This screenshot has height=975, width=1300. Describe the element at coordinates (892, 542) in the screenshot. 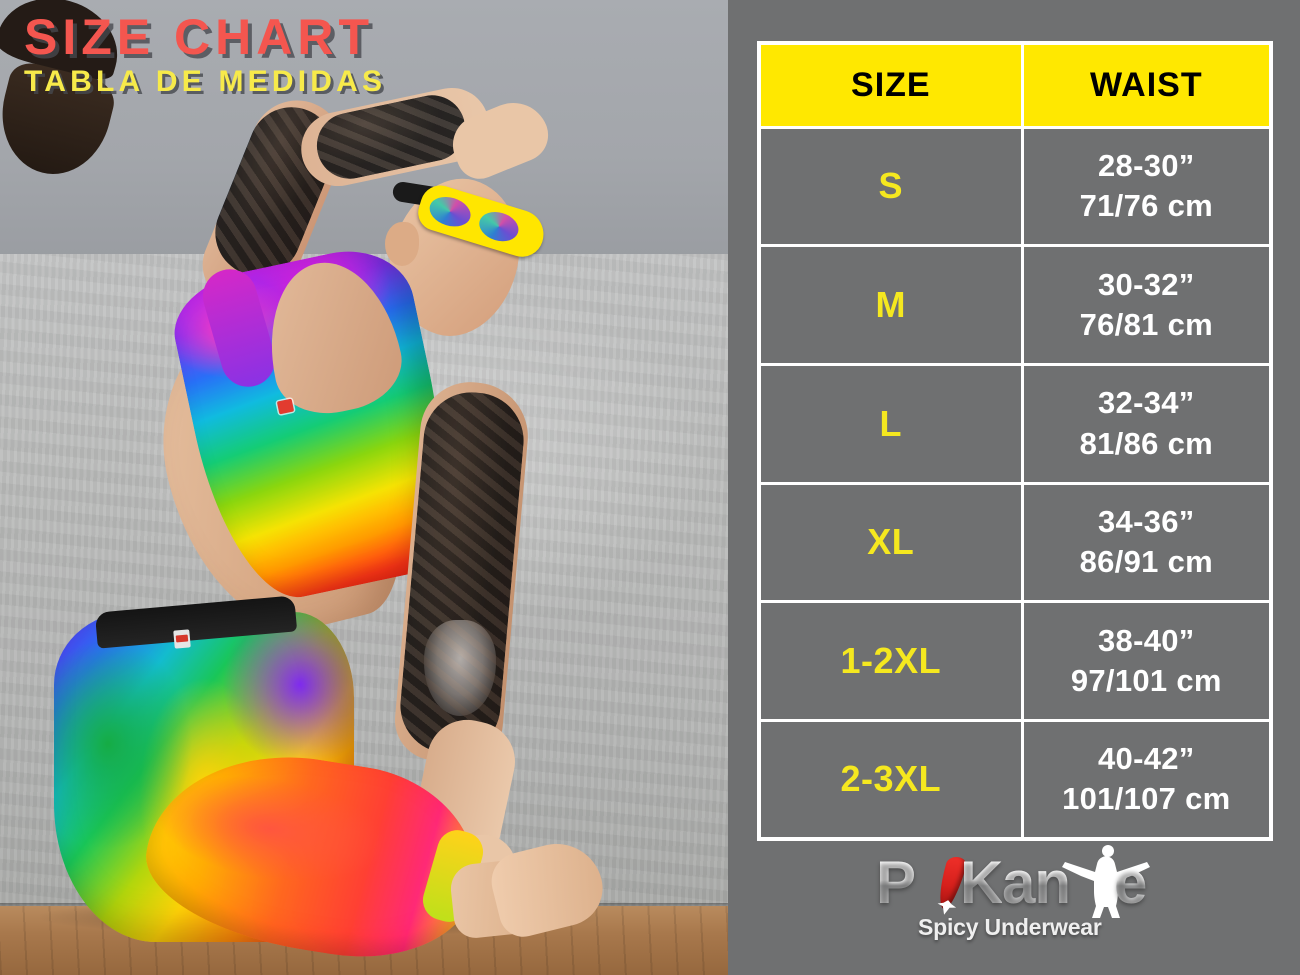

I see `size-value: XL` at that location.